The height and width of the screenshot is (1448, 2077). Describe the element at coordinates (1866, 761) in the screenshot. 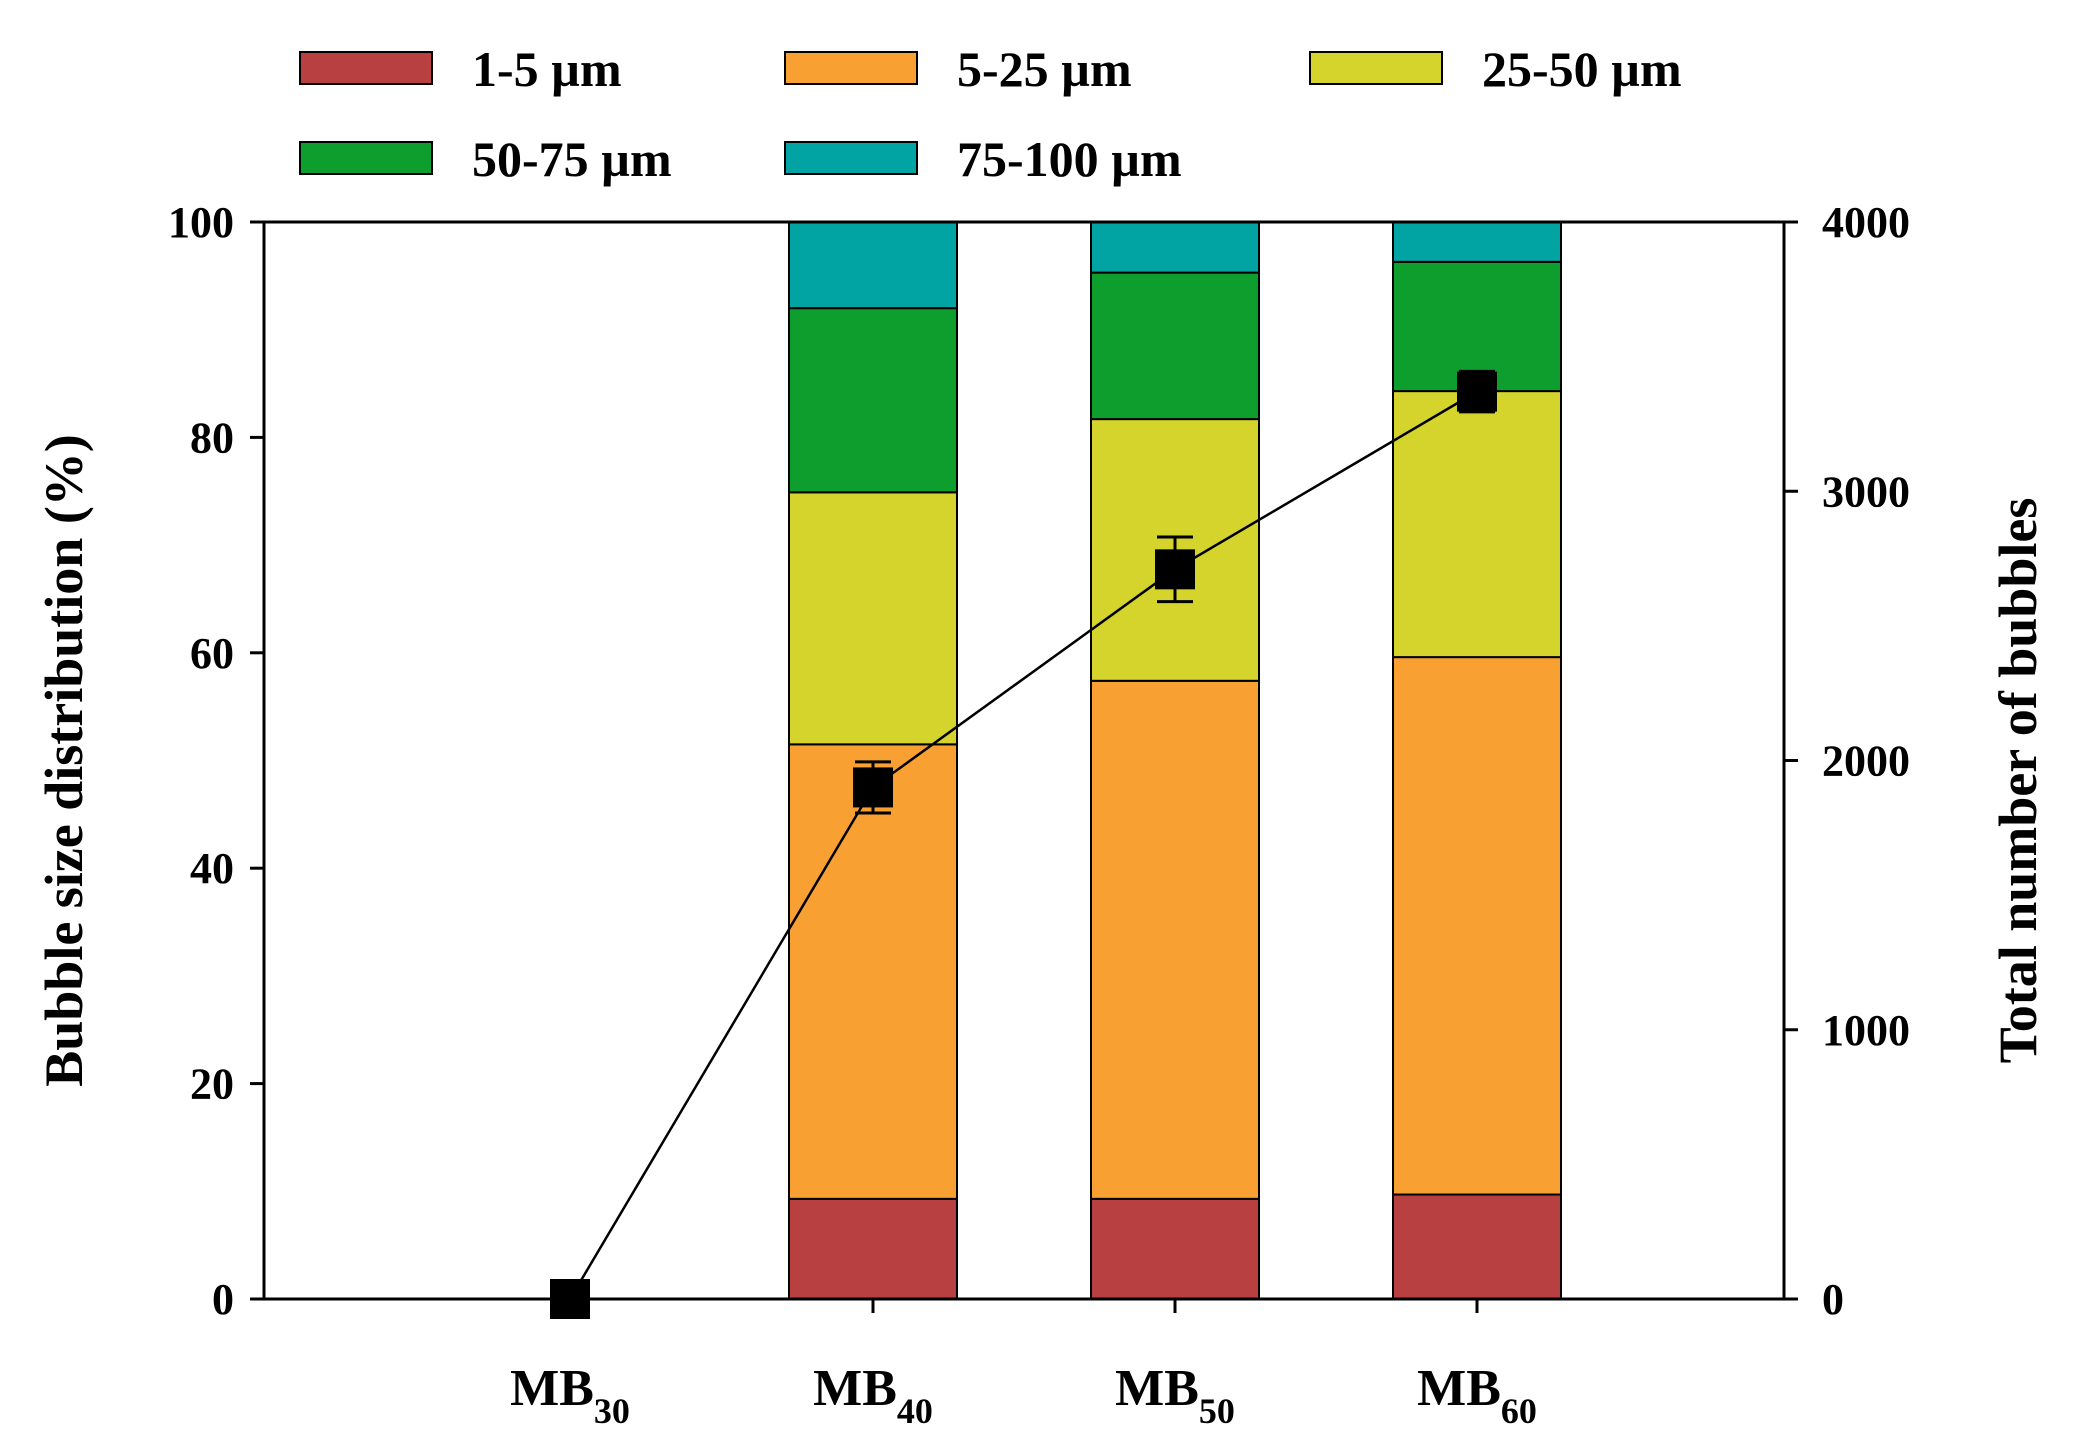

I see `y2-tick-label: 2000` at that location.